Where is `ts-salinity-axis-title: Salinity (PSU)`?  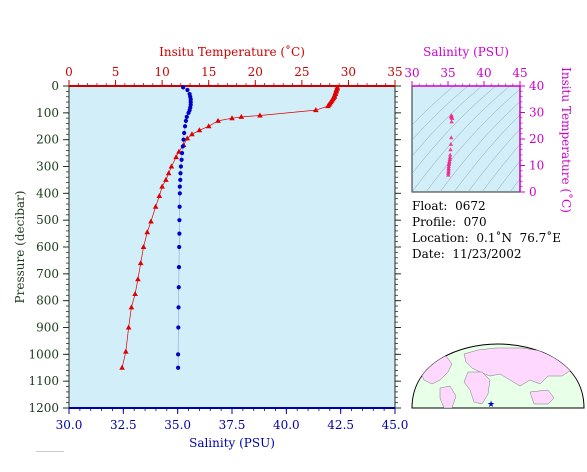 ts-salinity-axis-title: Salinity (PSU) is located at coordinates (466, 52).